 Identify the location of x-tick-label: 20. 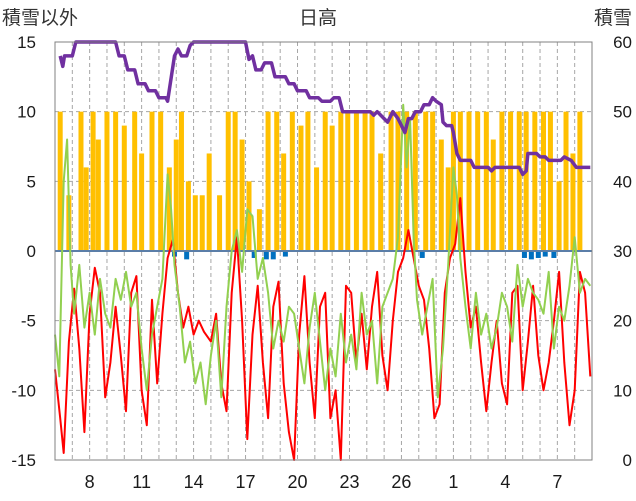
(298, 482).